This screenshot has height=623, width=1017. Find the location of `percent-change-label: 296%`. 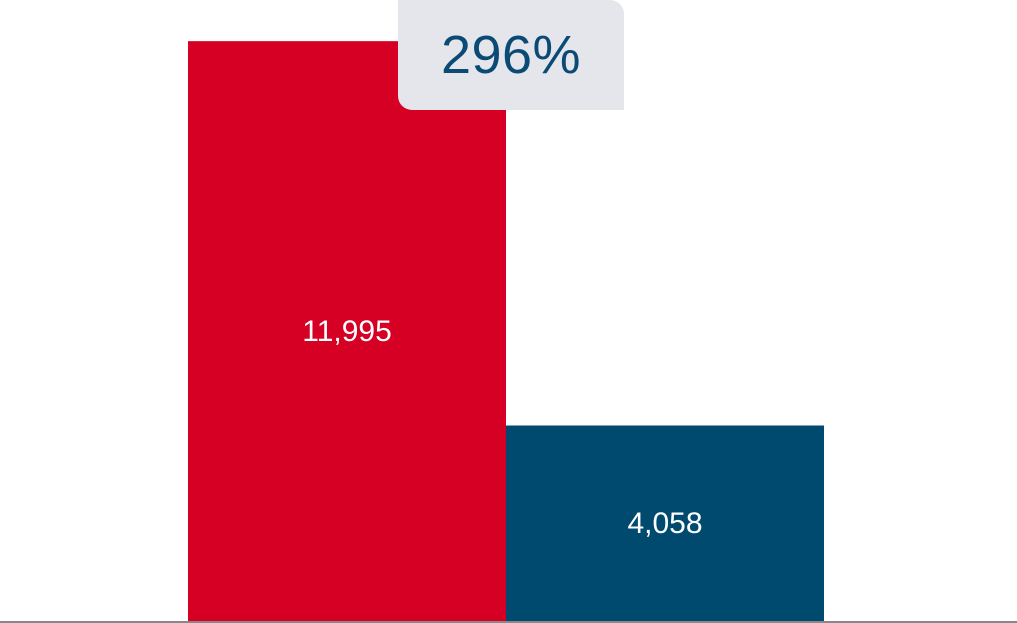

percent-change-label: 296% is located at coordinates (511, 55).